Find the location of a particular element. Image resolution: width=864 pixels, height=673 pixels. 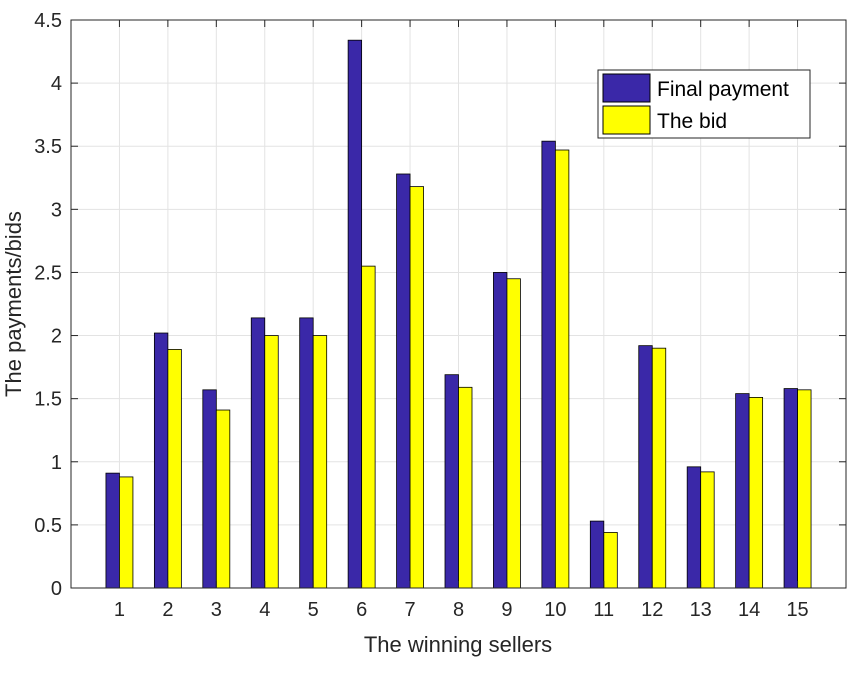

y-tick-label: 0 is located at coordinates (56, 589).